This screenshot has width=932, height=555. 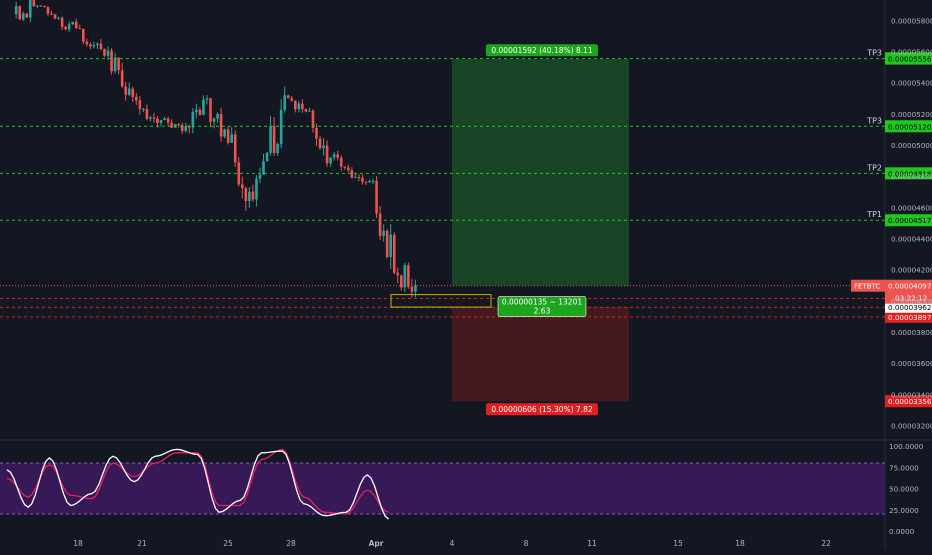 I want to click on position-info-box, so click(x=542, y=306).